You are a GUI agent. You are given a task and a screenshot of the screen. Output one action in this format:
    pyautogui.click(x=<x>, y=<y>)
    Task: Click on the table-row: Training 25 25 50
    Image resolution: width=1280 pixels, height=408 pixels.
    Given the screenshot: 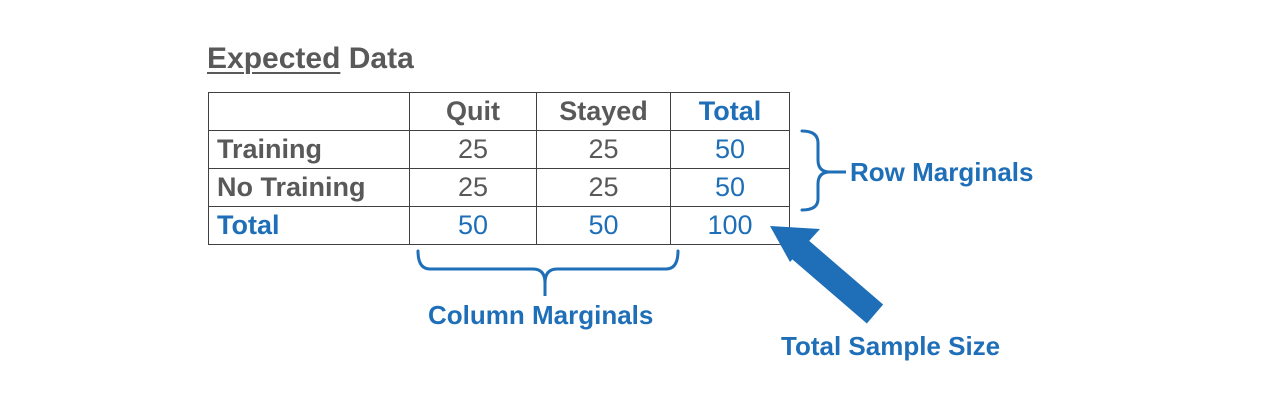 What is the action you would take?
    pyautogui.click(x=499, y=149)
    